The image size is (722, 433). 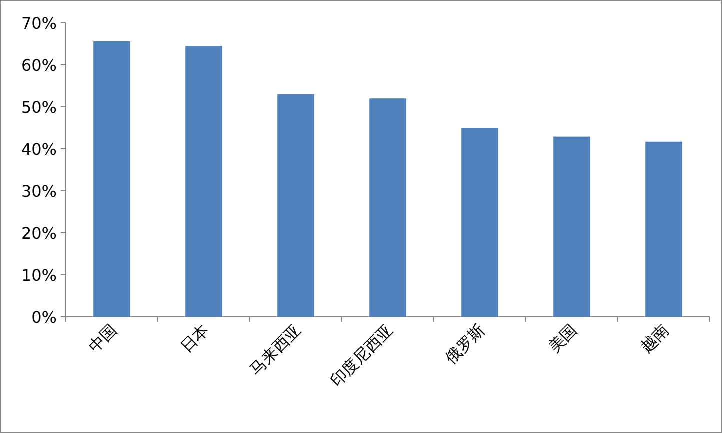 I want to click on x-tick-label: 日本, so click(x=194, y=338).